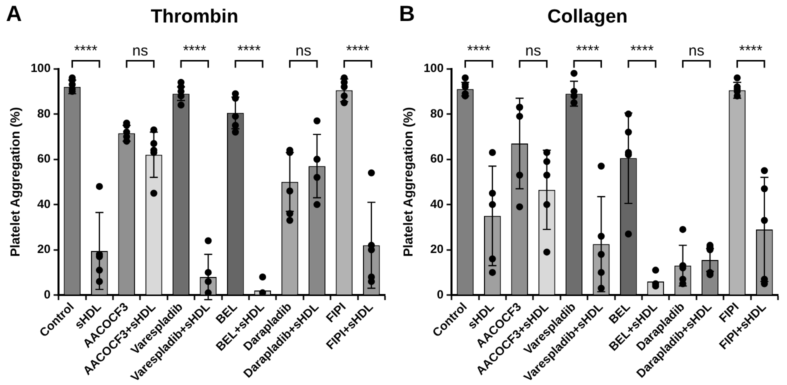 This screenshot has width=787, height=385. Describe the element at coordinates (407, 13) in the screenshot. I see `text: B` at that location.